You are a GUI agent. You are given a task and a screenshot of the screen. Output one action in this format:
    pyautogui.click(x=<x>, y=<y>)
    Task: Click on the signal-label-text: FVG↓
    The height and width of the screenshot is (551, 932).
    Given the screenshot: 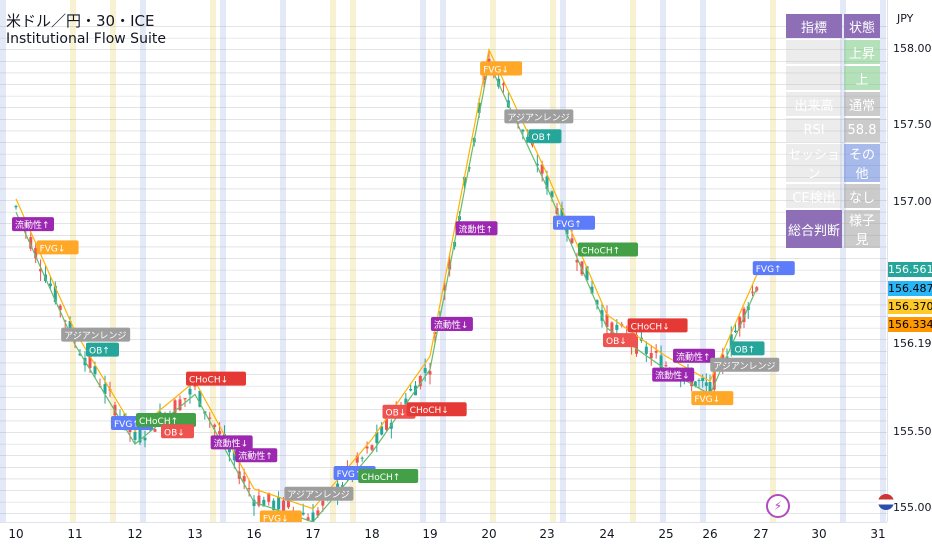 What is the action you would take?
    pyautogui.click(x=707, y=400)
    